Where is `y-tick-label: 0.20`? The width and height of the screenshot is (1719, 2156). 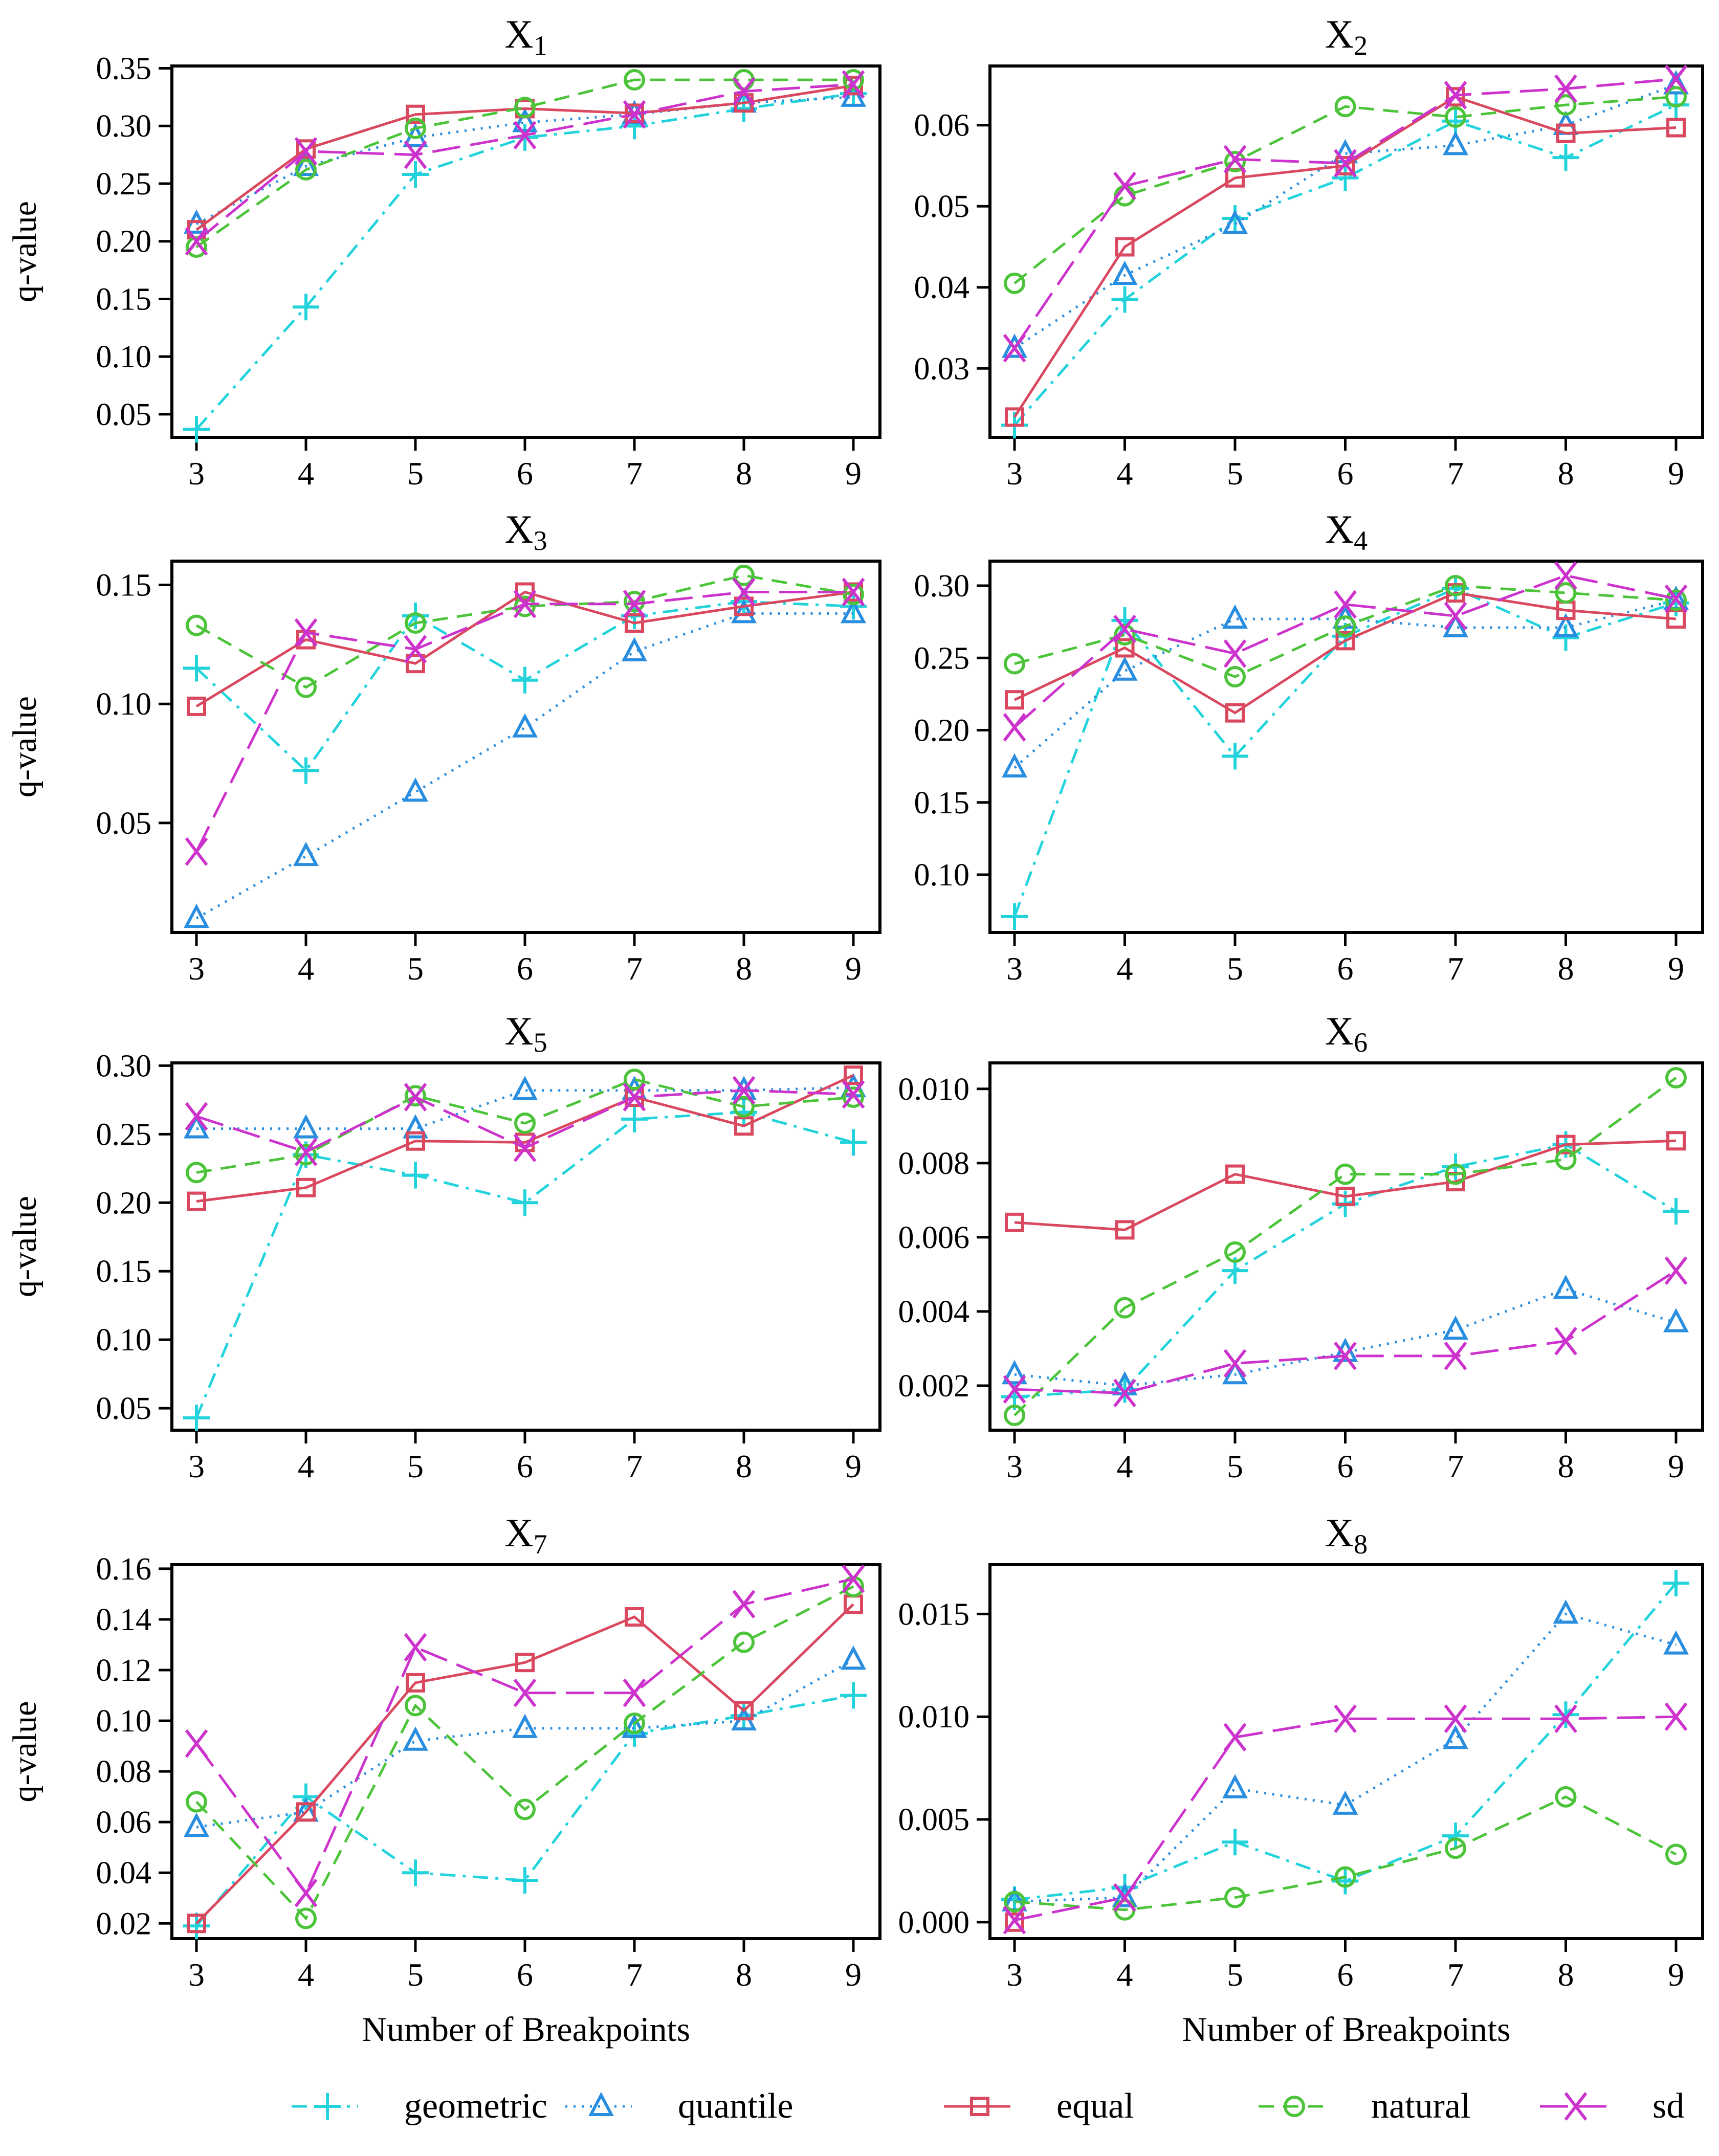 y-tick-label: 0.20 is located at coordinates (124, 242).